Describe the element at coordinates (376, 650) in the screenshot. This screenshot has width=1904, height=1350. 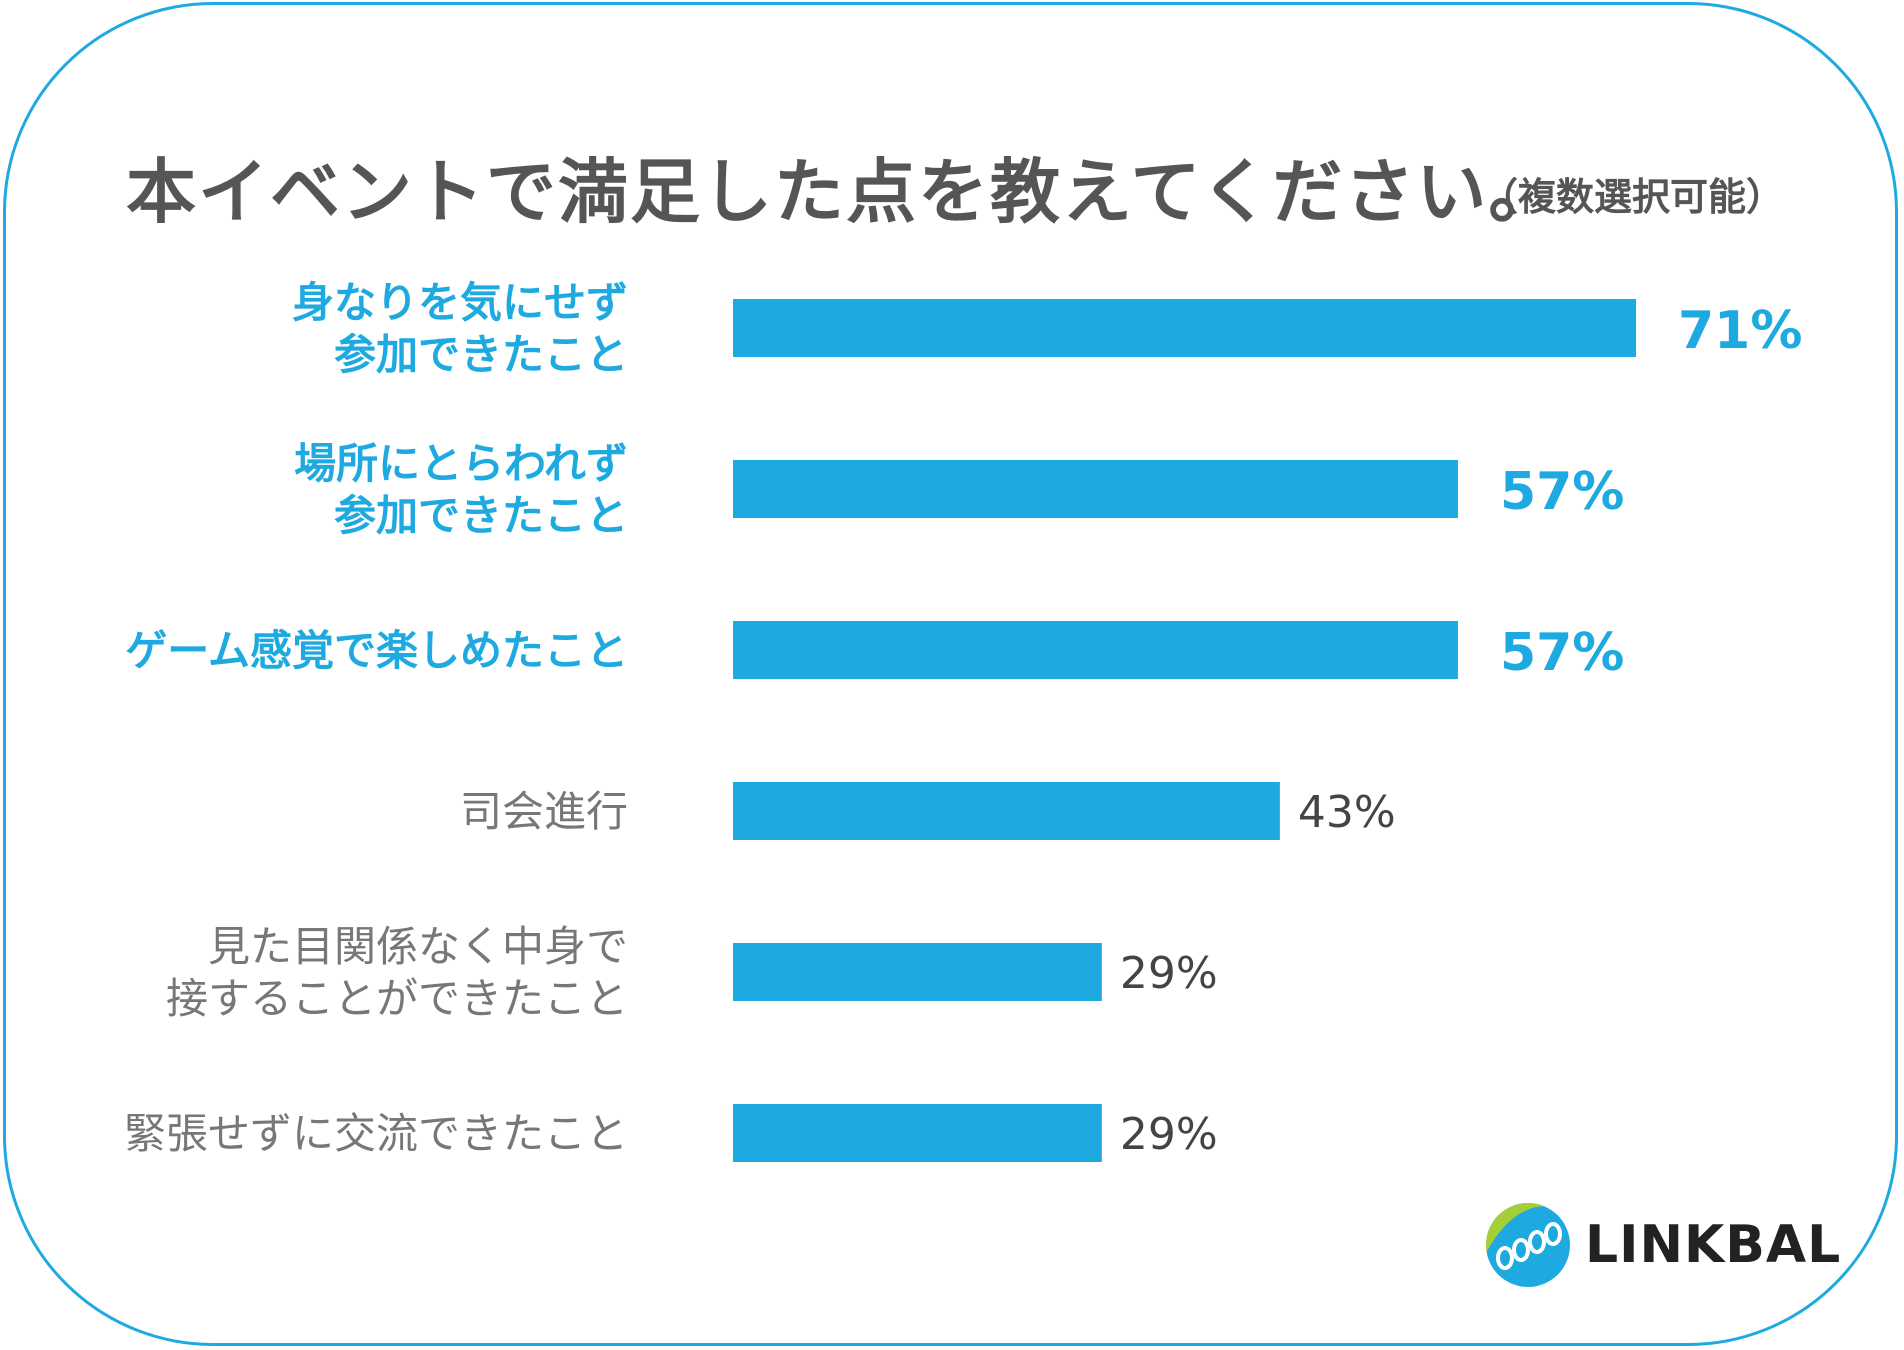
I see `category-label-2-line-0: ゲーム感覚で楽しめたこと` at that location.